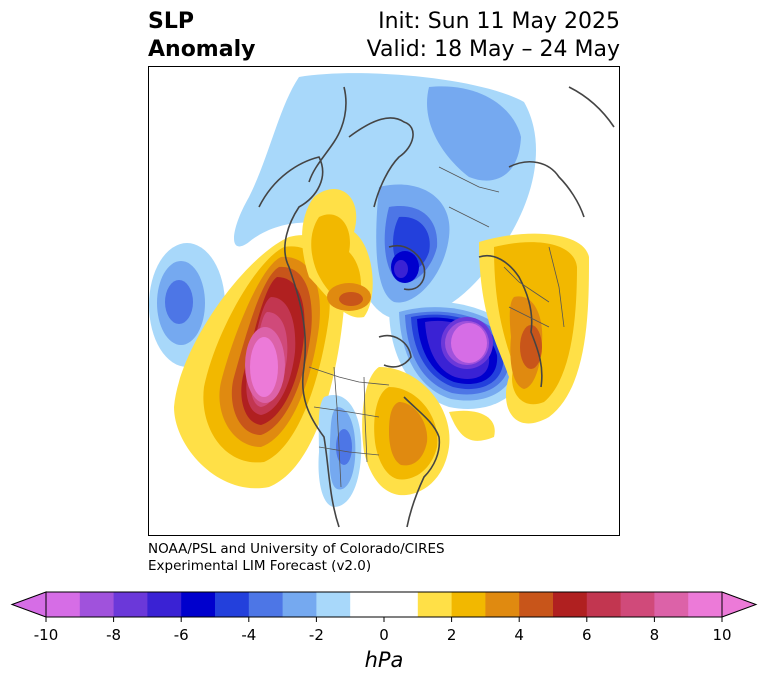  Describe the element at coordinates (46, 635) in the screenshot. I see `colorbar-tick-label: -10` at that location.